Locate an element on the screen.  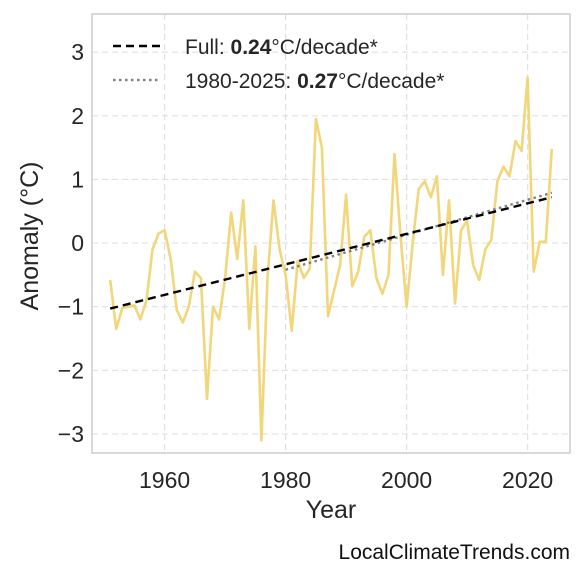
y-ticks: 3 2 1 0 −1 −2 −3 is located at coordinates (71, 243).